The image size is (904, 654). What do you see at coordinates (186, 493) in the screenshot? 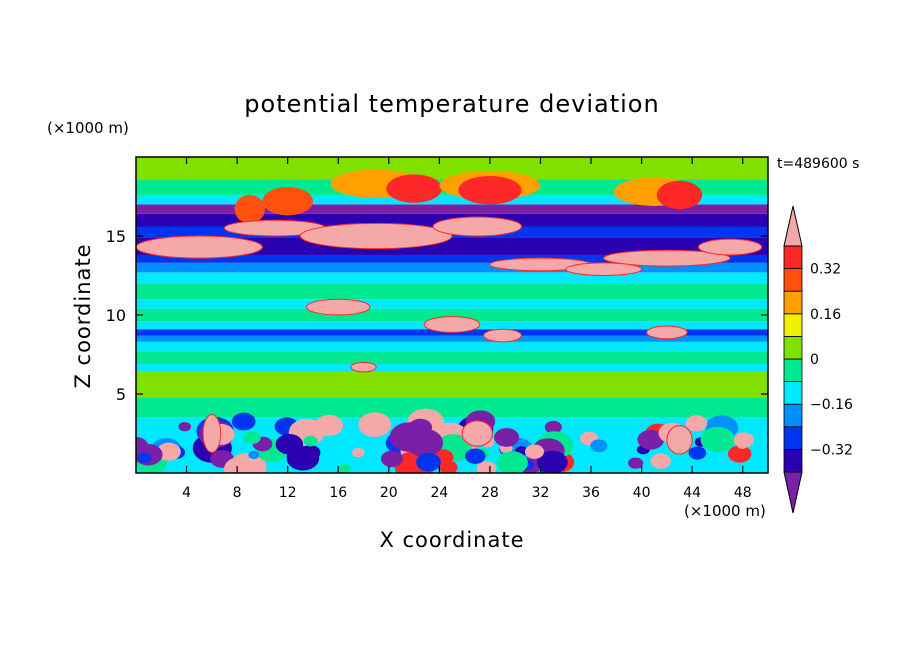
I see `x-tick-label: 4` at bounding box center [186, 493].